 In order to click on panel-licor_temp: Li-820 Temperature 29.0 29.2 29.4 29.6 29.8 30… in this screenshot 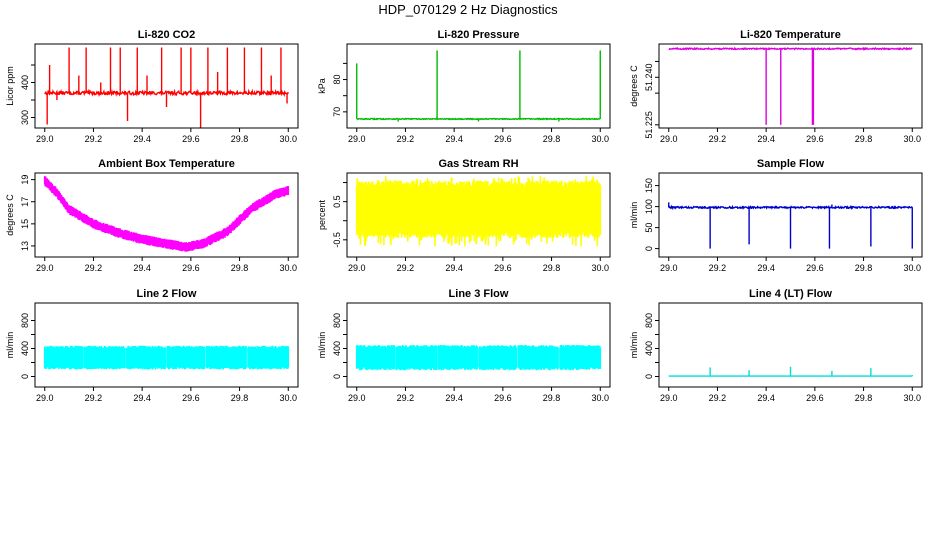, I will do `click(776, 86)`.